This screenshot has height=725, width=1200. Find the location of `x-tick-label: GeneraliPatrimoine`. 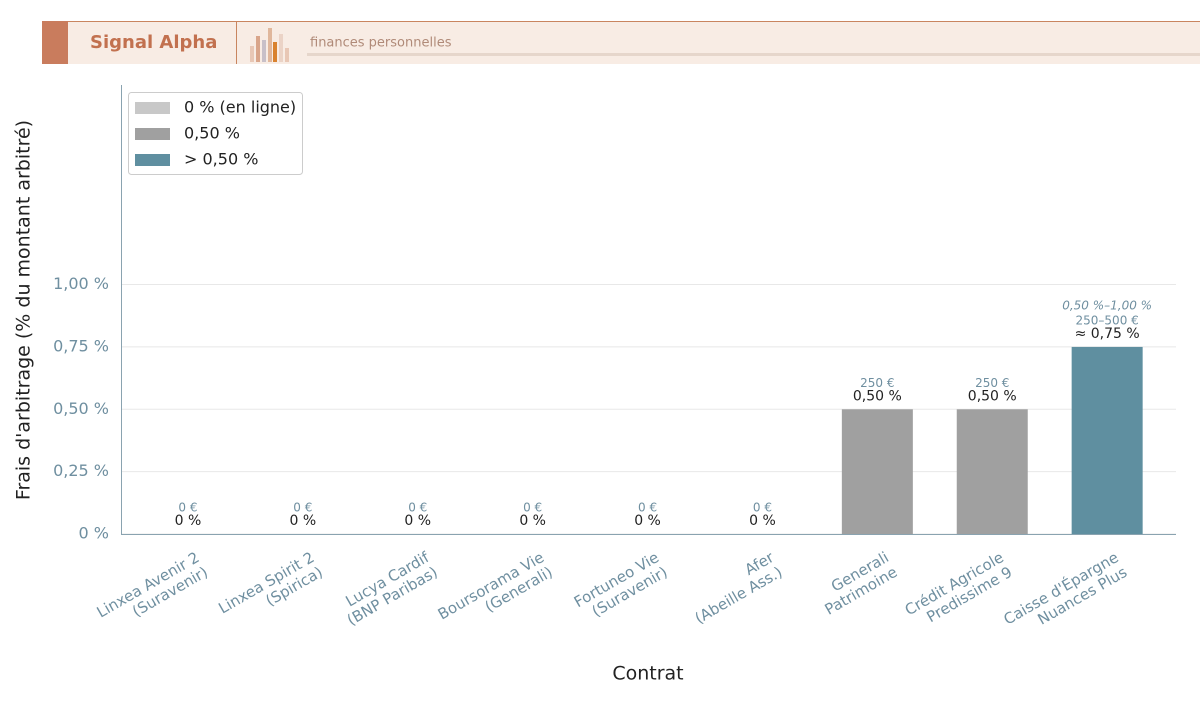

x-tick-label: GeneraliPatrimoine is located at coordinates (856, 583).